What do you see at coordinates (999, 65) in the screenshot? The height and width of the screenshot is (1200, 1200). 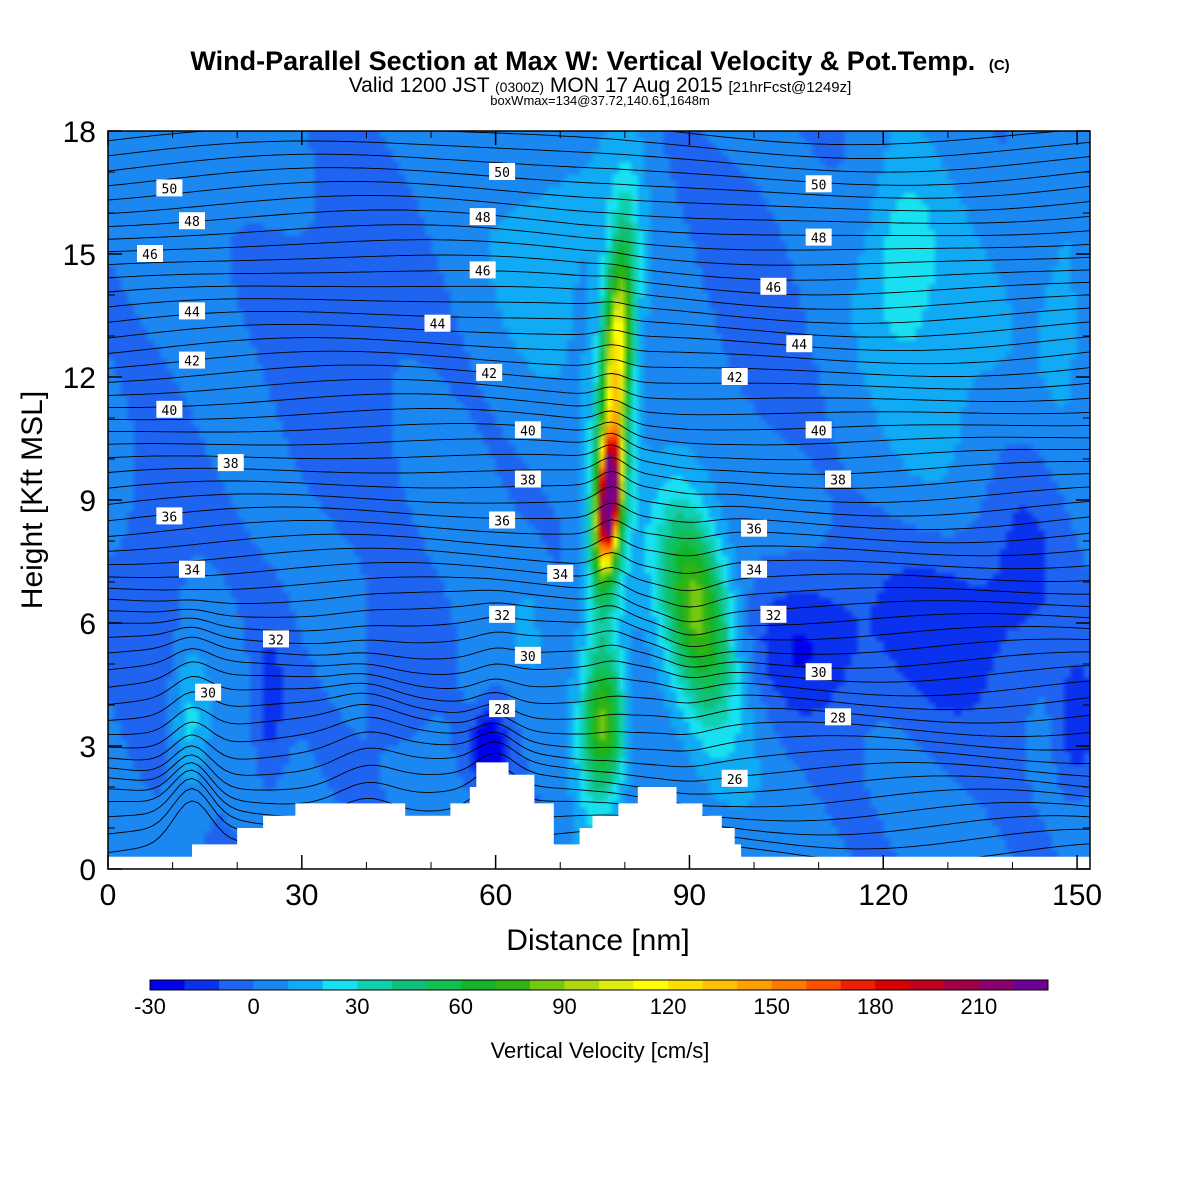 I see `copyright-mark: (C)` at bounding box center [999, 65].